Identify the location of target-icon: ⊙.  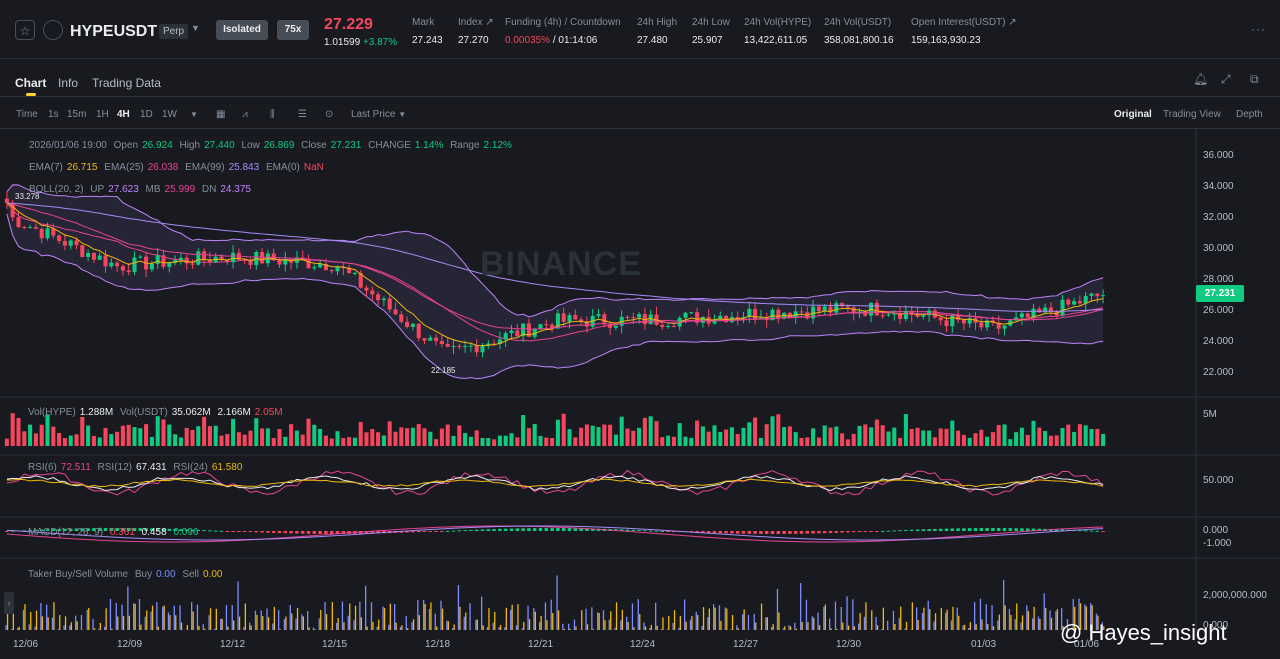
(329, 114).